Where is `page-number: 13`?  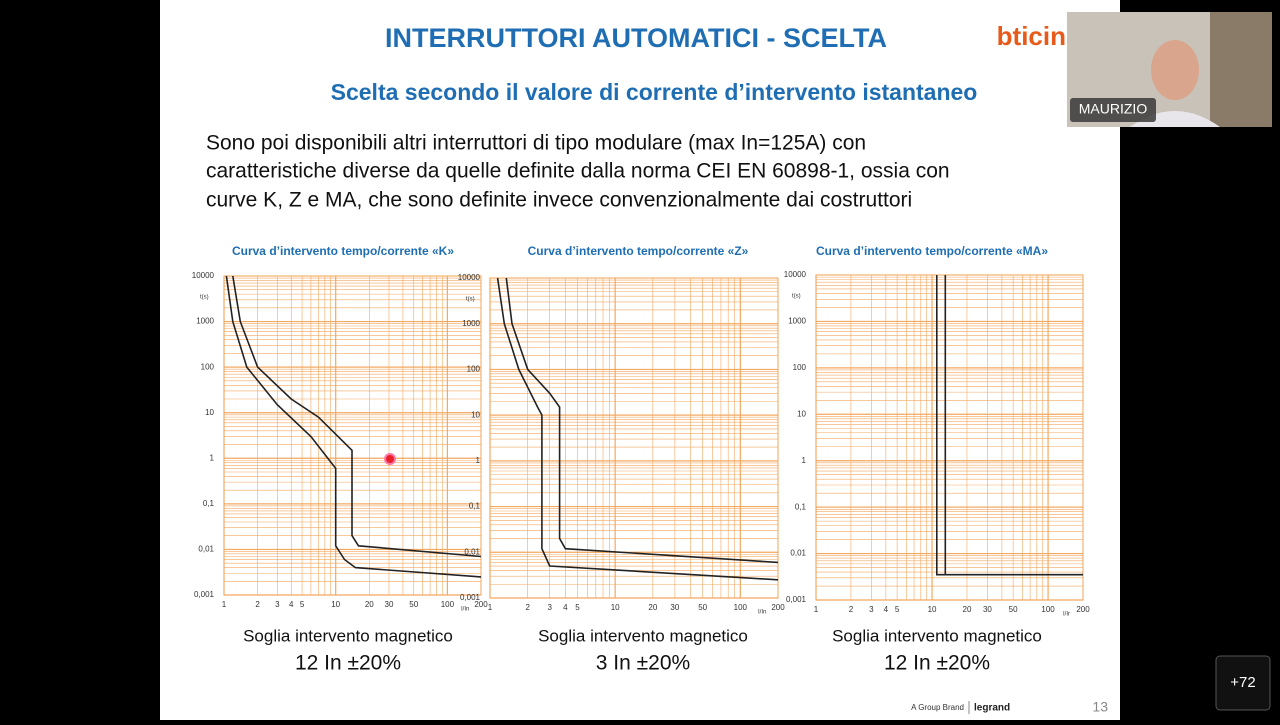 page-number: 13 is located at coordinates (1100, 707).